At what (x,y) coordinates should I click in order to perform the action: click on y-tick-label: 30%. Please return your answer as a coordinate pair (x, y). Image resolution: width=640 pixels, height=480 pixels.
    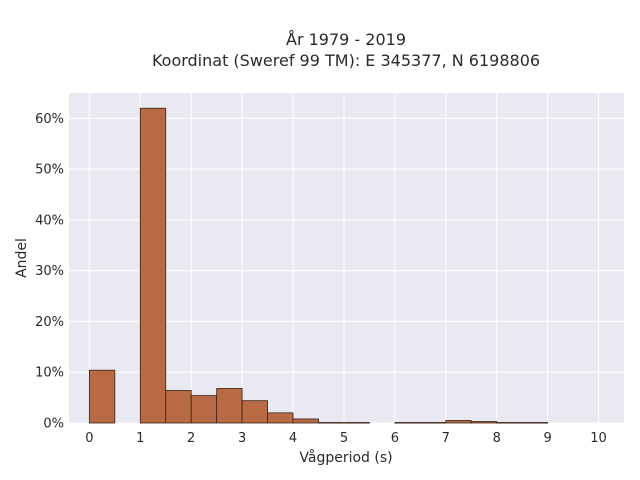
    Looking at the image, I should click on (49, 271).